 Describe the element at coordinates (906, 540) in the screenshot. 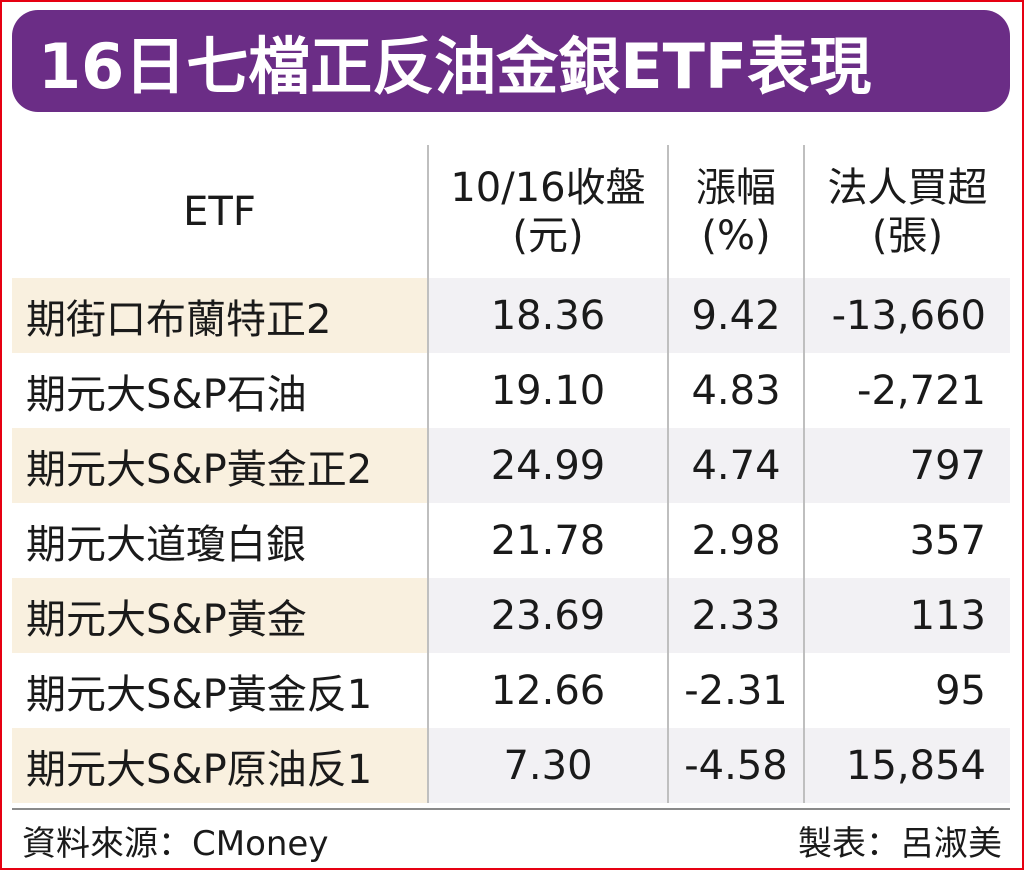

I see `net-buy: 357` at that location.